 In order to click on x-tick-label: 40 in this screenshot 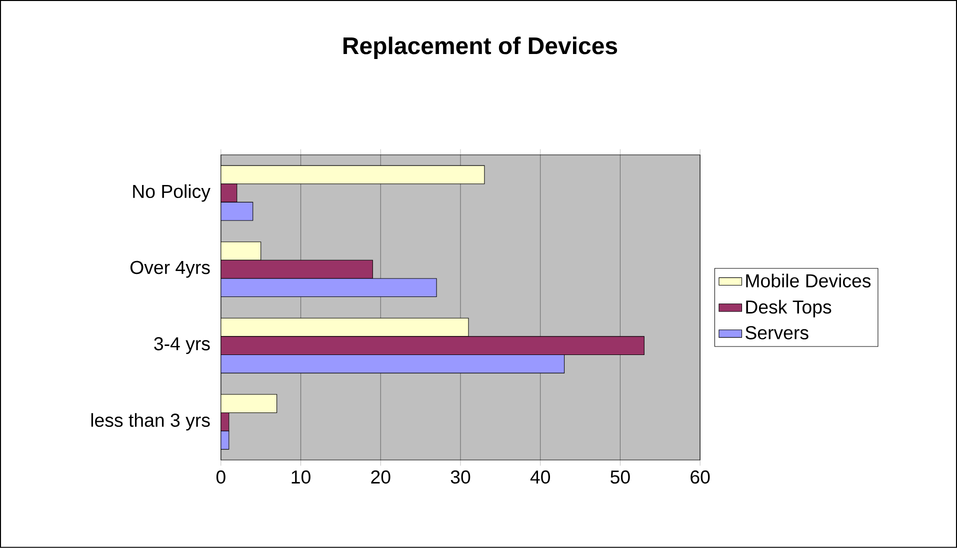, I will do `click(540, 477)`.